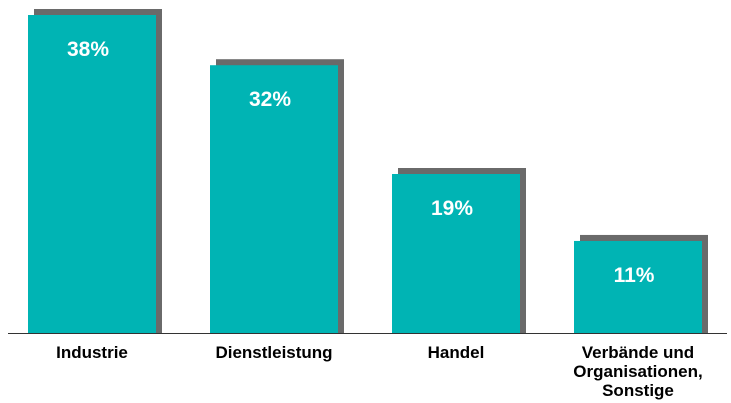 This screenshot has height=403, width=731. I want to click on category-label: Verbände und Organisationen, Sonstige, so click(637, 371).